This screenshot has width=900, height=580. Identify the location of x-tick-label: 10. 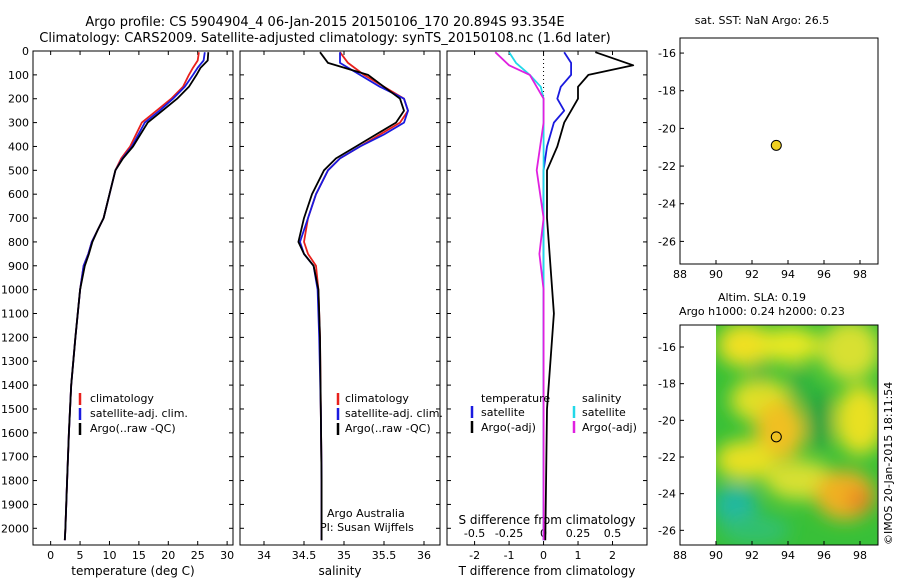
(109, 555).